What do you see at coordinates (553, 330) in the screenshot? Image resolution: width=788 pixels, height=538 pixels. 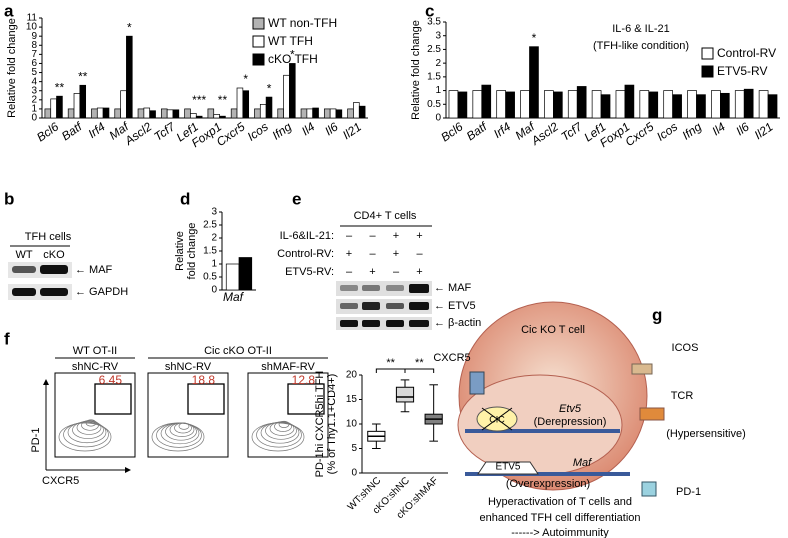 I see `cell-label: Cic KO T cell` at bounding box center [553, 330].